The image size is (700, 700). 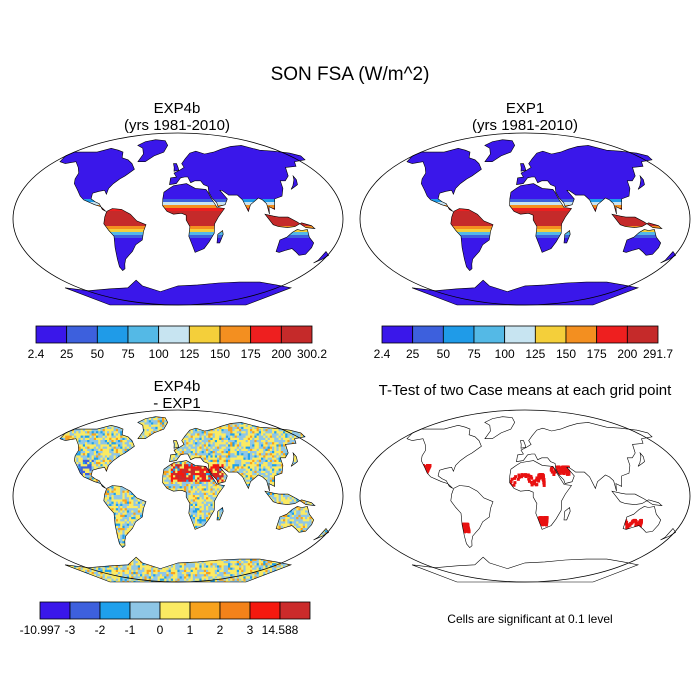 I want to click on map-diff, so click(x=178, y=496).